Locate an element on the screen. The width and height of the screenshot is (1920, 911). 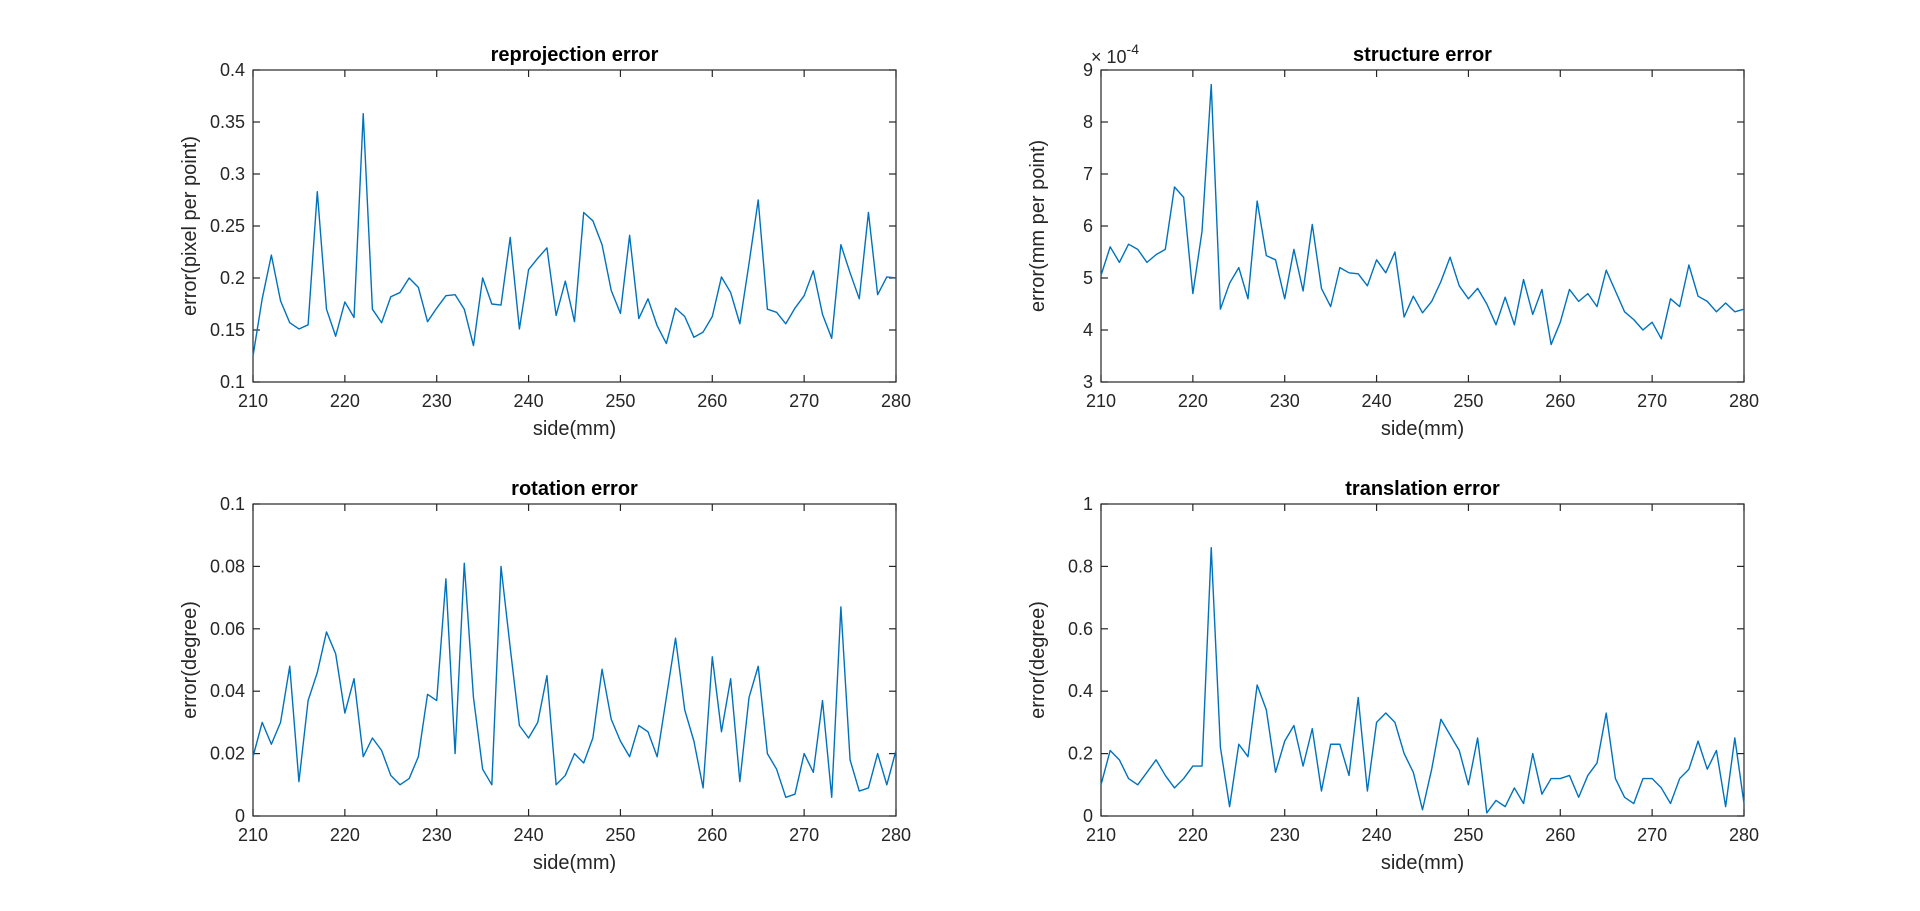
translation-error-xtick-label: 250 is located at coordinates (1468, 835).